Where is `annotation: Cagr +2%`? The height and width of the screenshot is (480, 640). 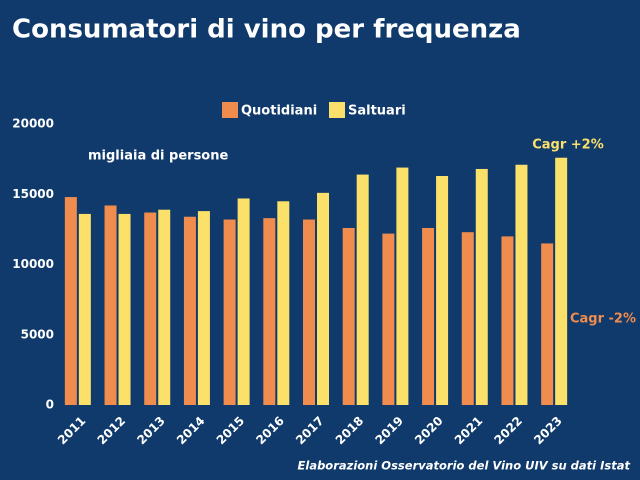
annotation: Cagr +2% is located at coordinates (568, 145).